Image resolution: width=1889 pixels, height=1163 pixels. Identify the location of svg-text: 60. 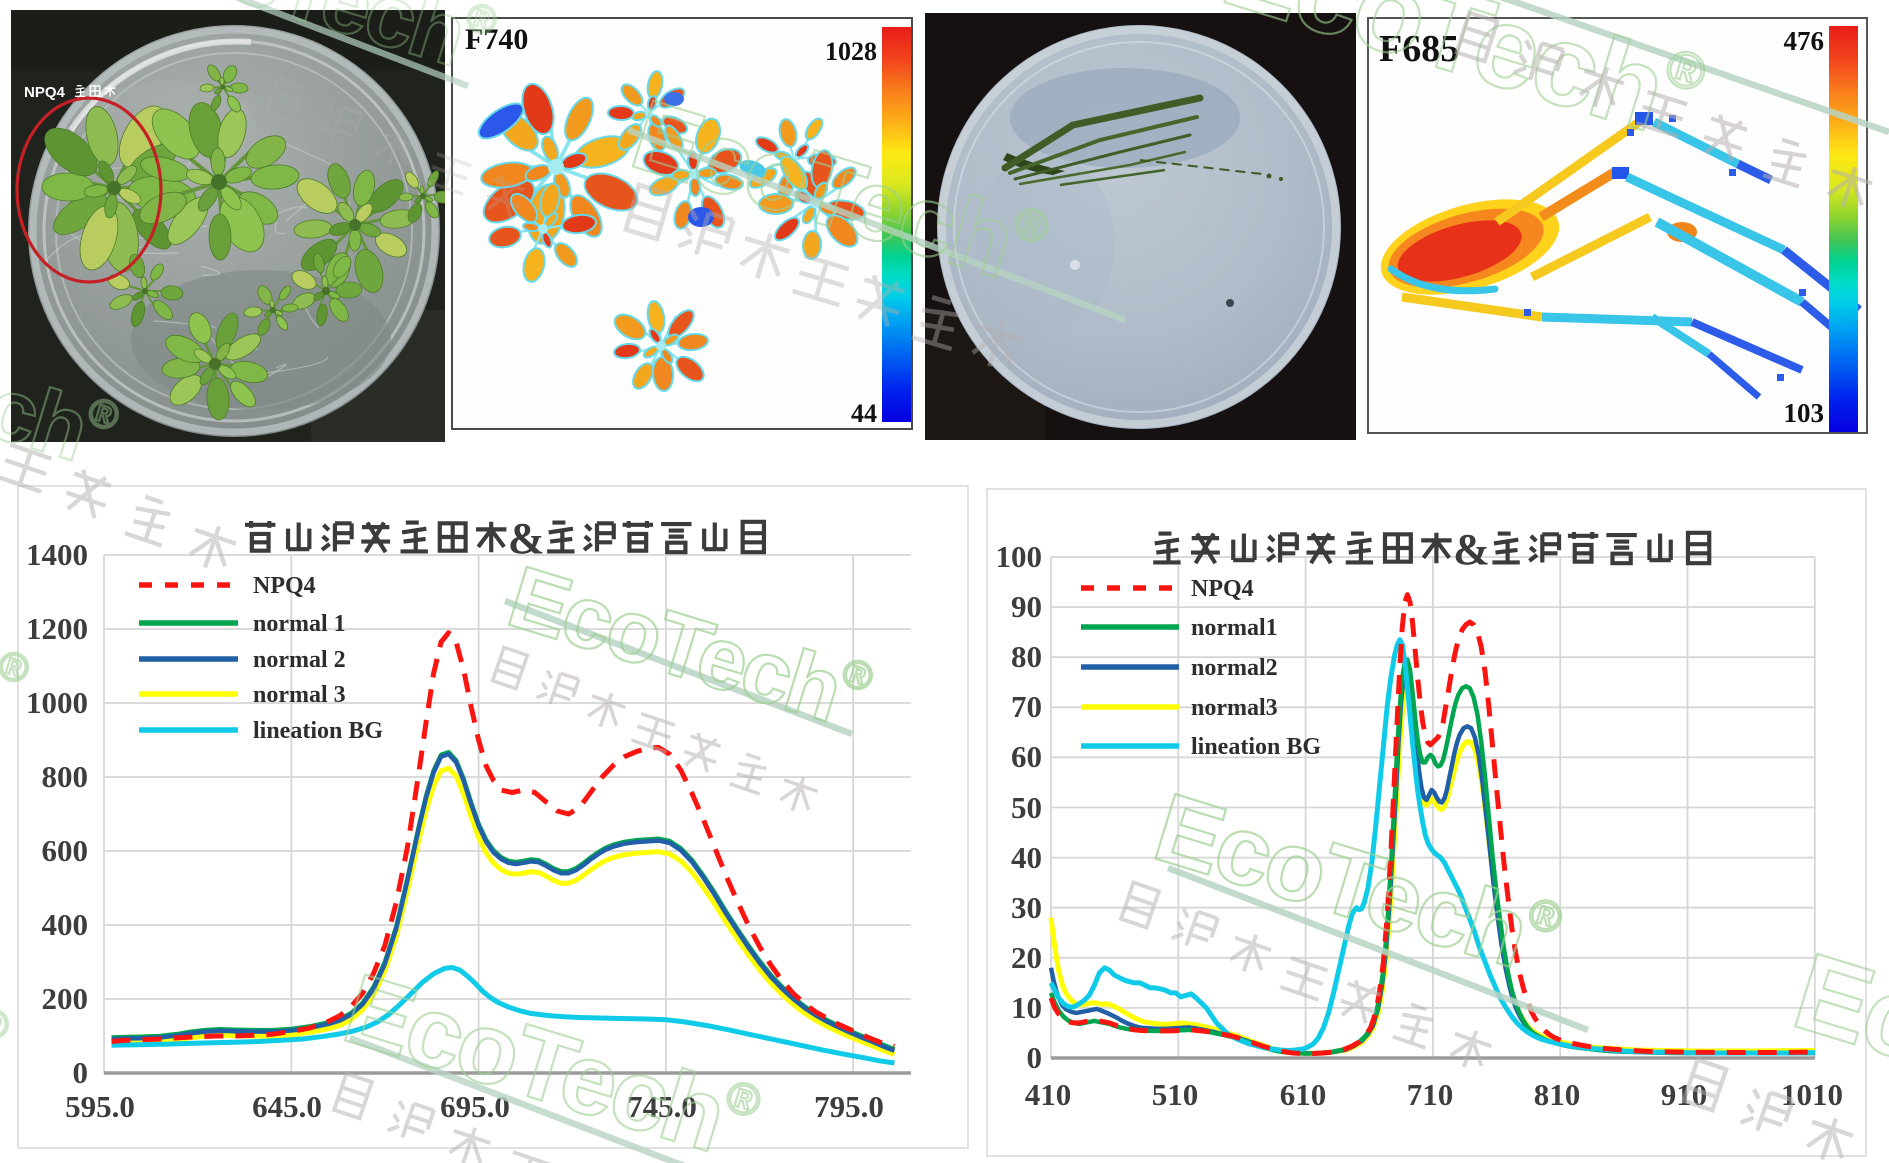
(1026, 756).